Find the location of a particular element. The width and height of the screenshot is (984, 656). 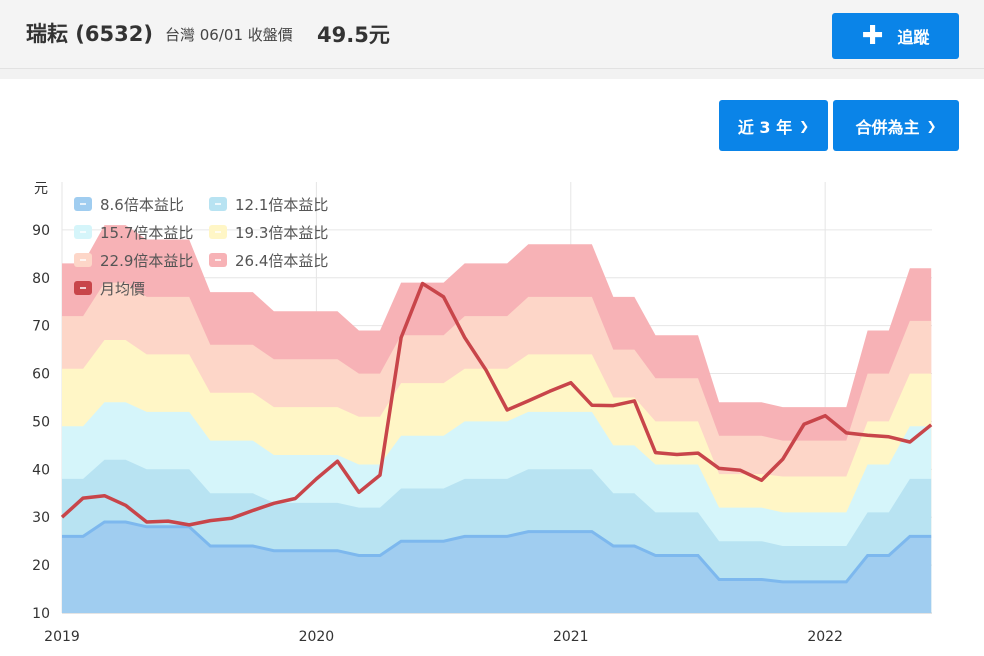

y-tick-label: 30 is located at coordinates (41, 518).